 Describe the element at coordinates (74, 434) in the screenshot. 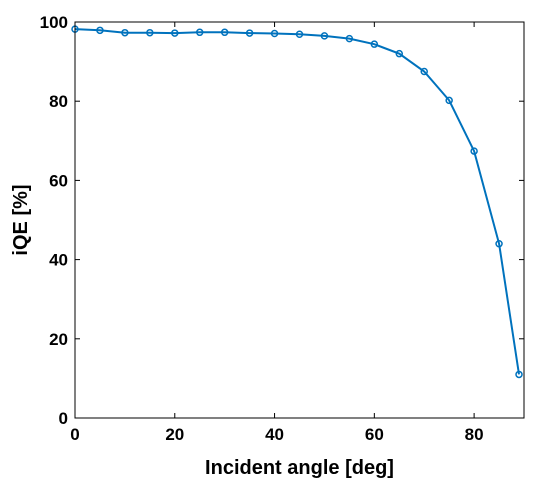

I see `x-tick-label: 0` at that location.